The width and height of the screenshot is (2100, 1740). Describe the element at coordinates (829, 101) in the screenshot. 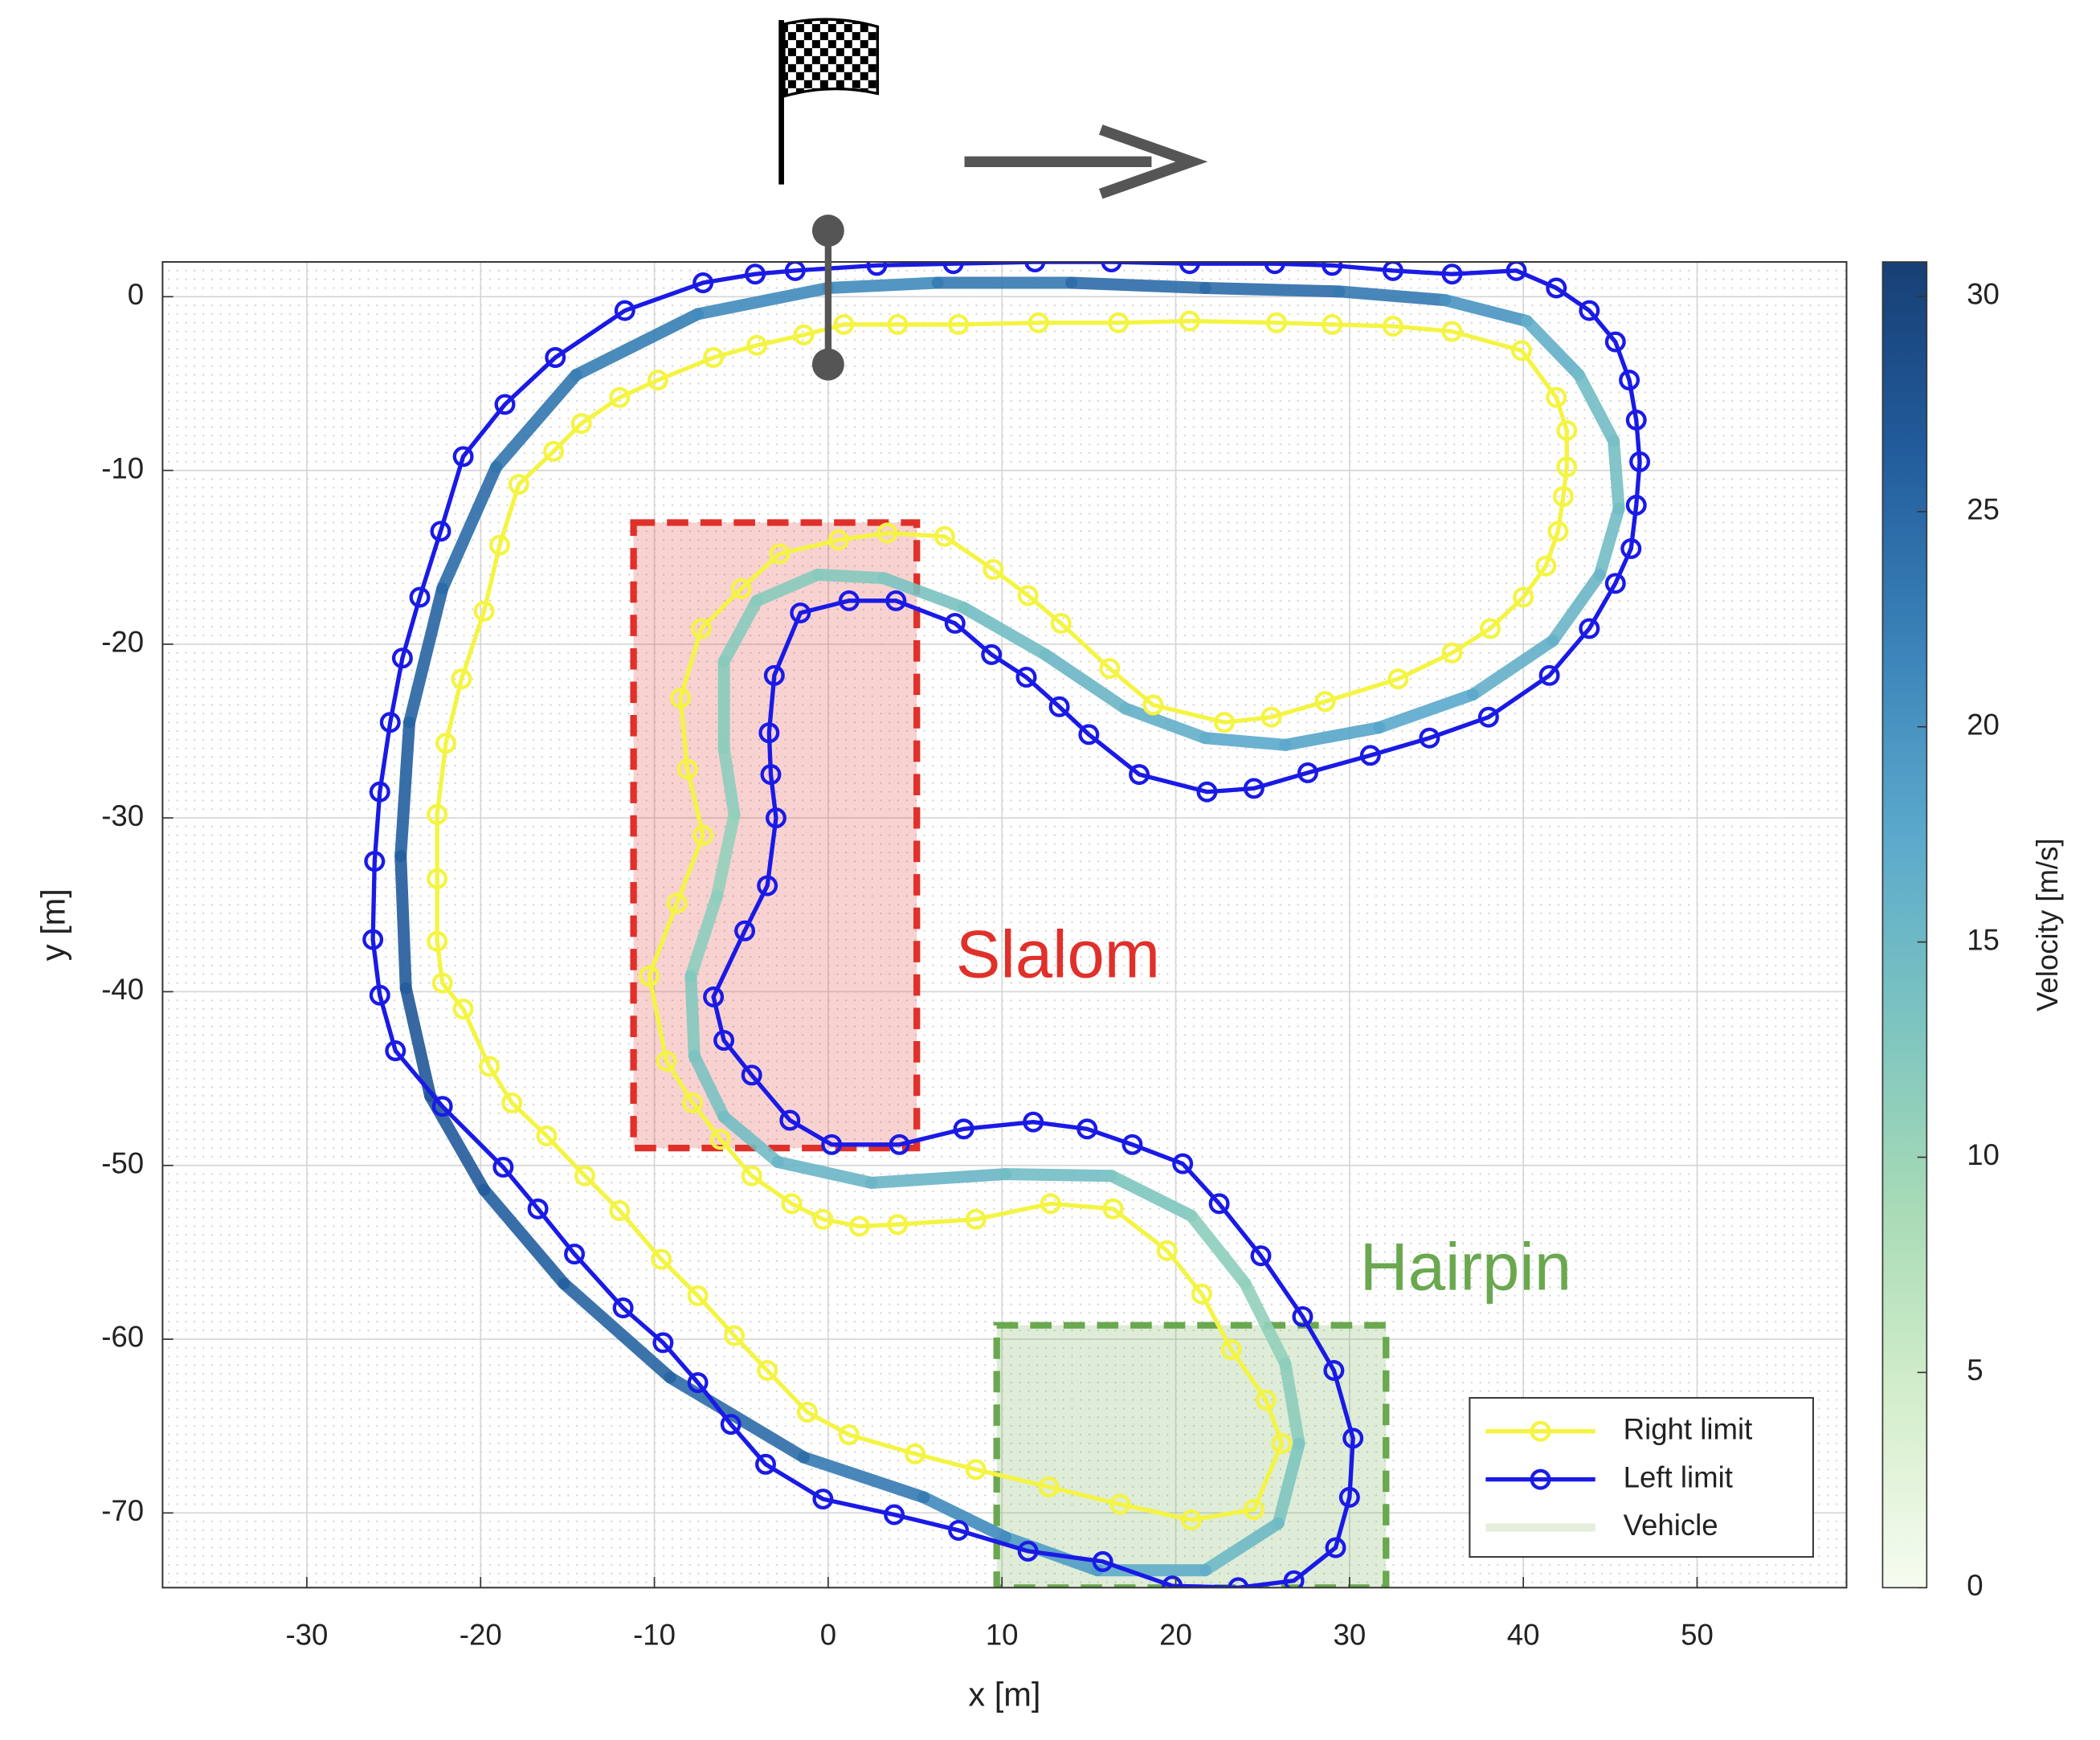

I see `start-flag` at that location.